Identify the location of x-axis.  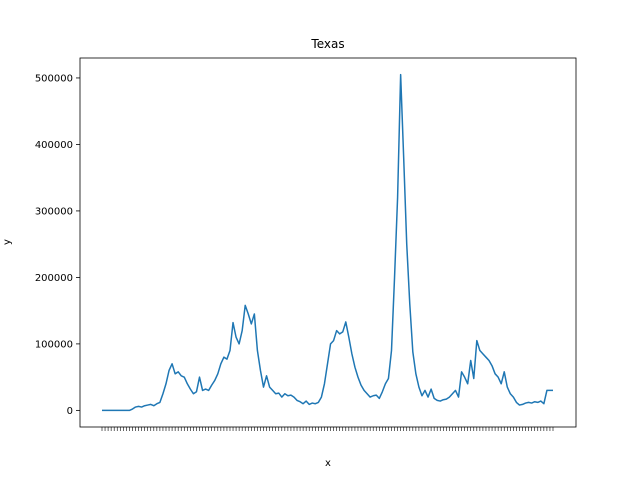
(327, 429).